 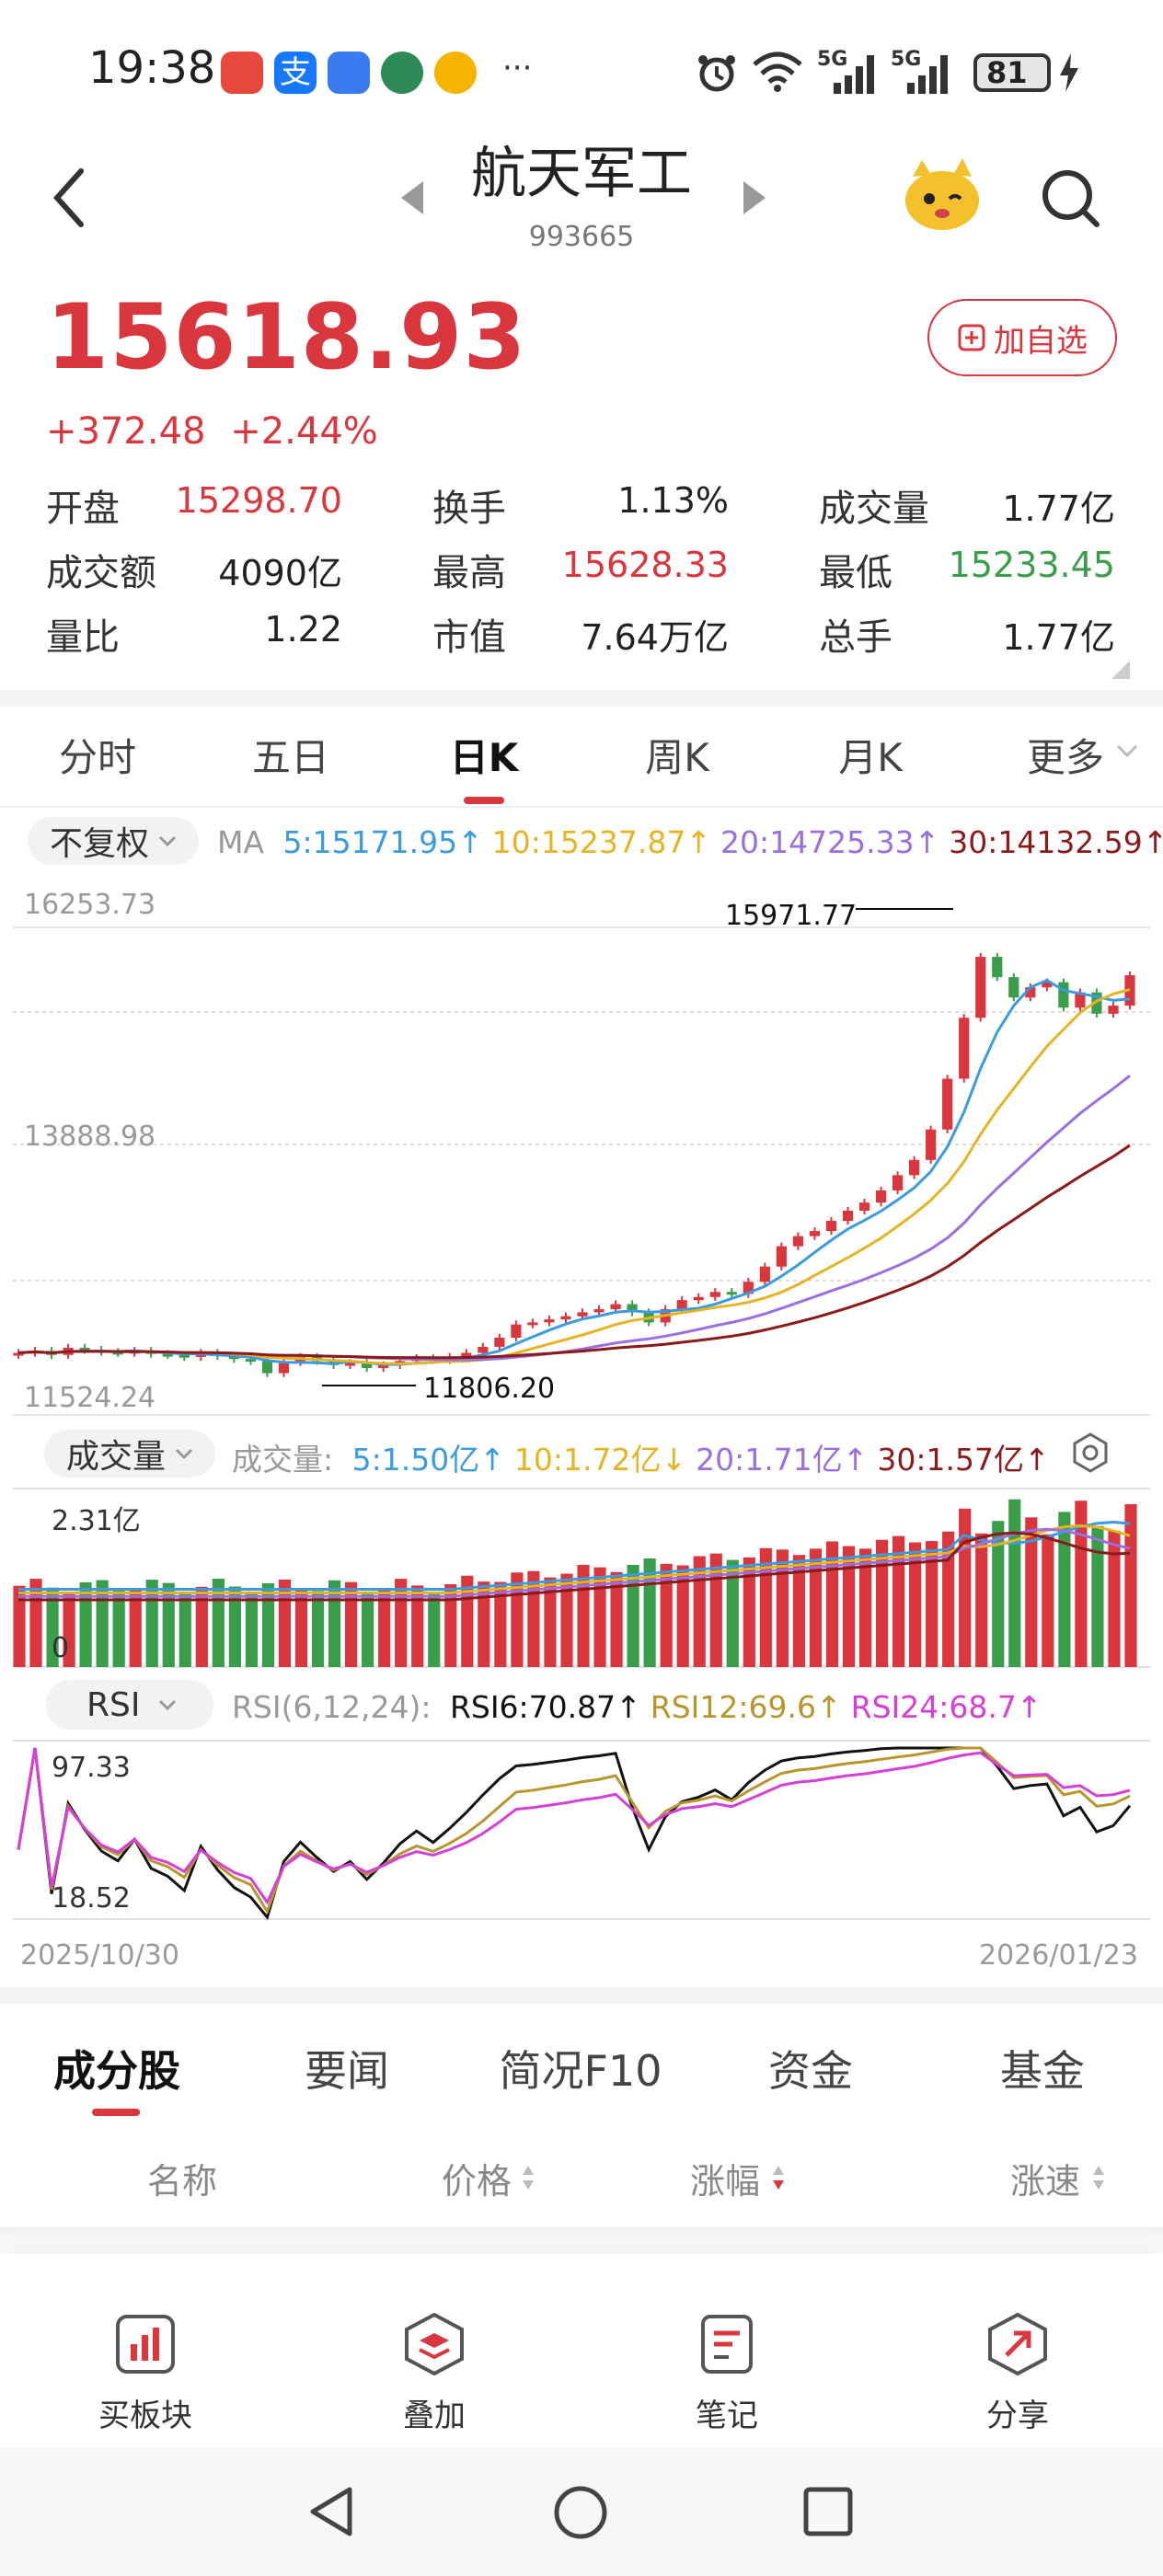 I want to click on legend-item: 20:1.71亿↑, so click(x=783, y=1460).